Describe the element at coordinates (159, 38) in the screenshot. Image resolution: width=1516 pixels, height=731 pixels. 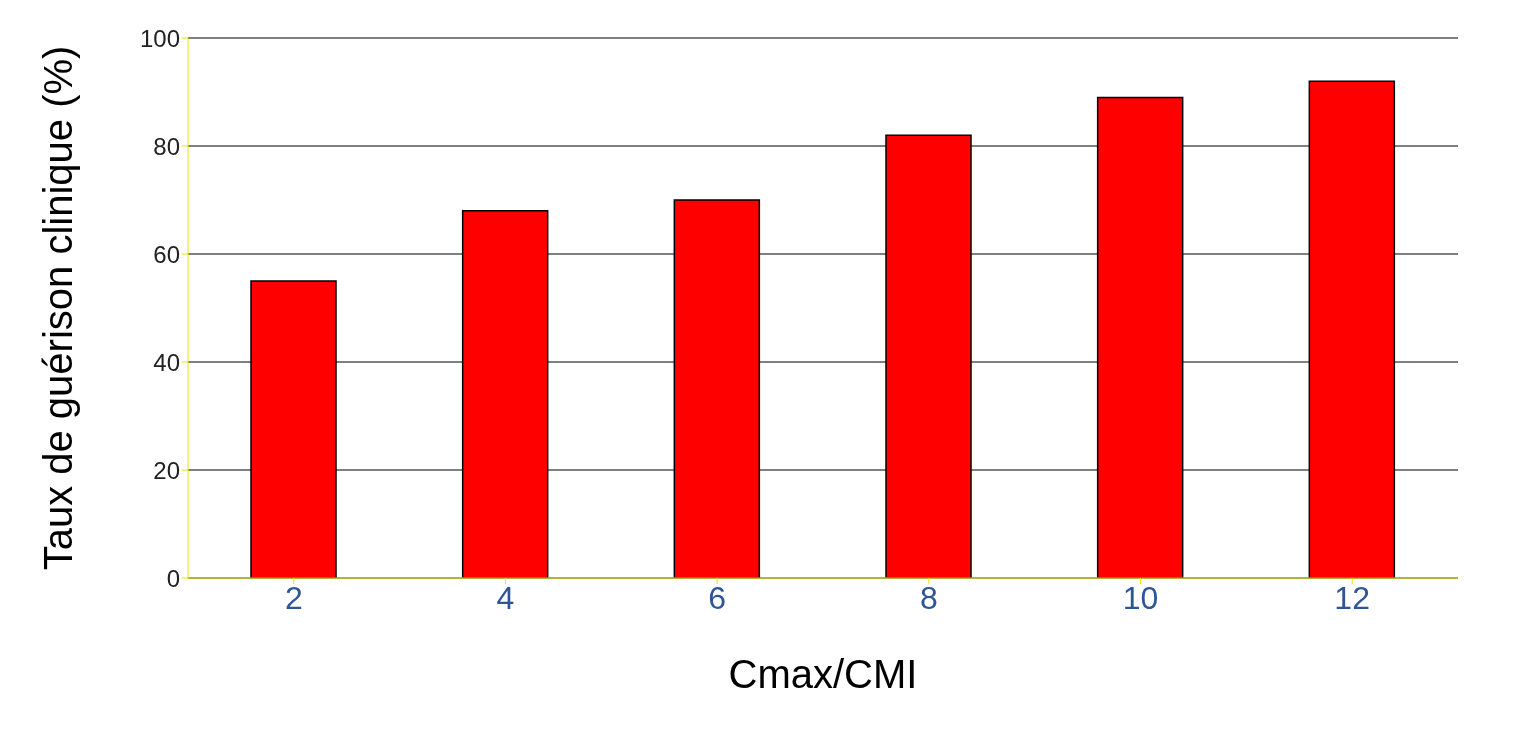
I see `y-tick-label: 100` at that location.